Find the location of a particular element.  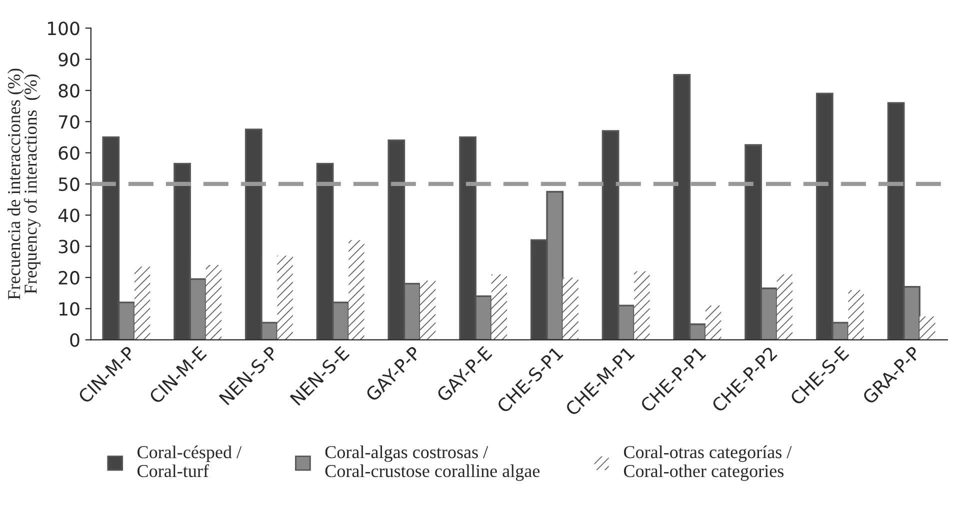

legend-label: Coral-césped / Coral-turf is located at coordinates (190, 462).